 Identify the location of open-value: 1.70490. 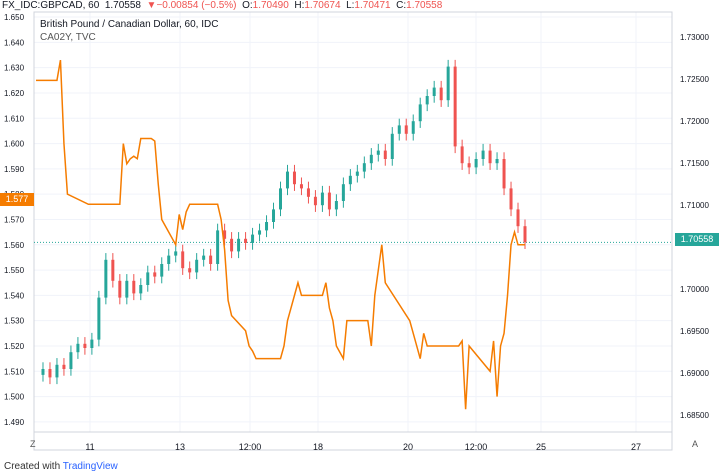
(270, 5).